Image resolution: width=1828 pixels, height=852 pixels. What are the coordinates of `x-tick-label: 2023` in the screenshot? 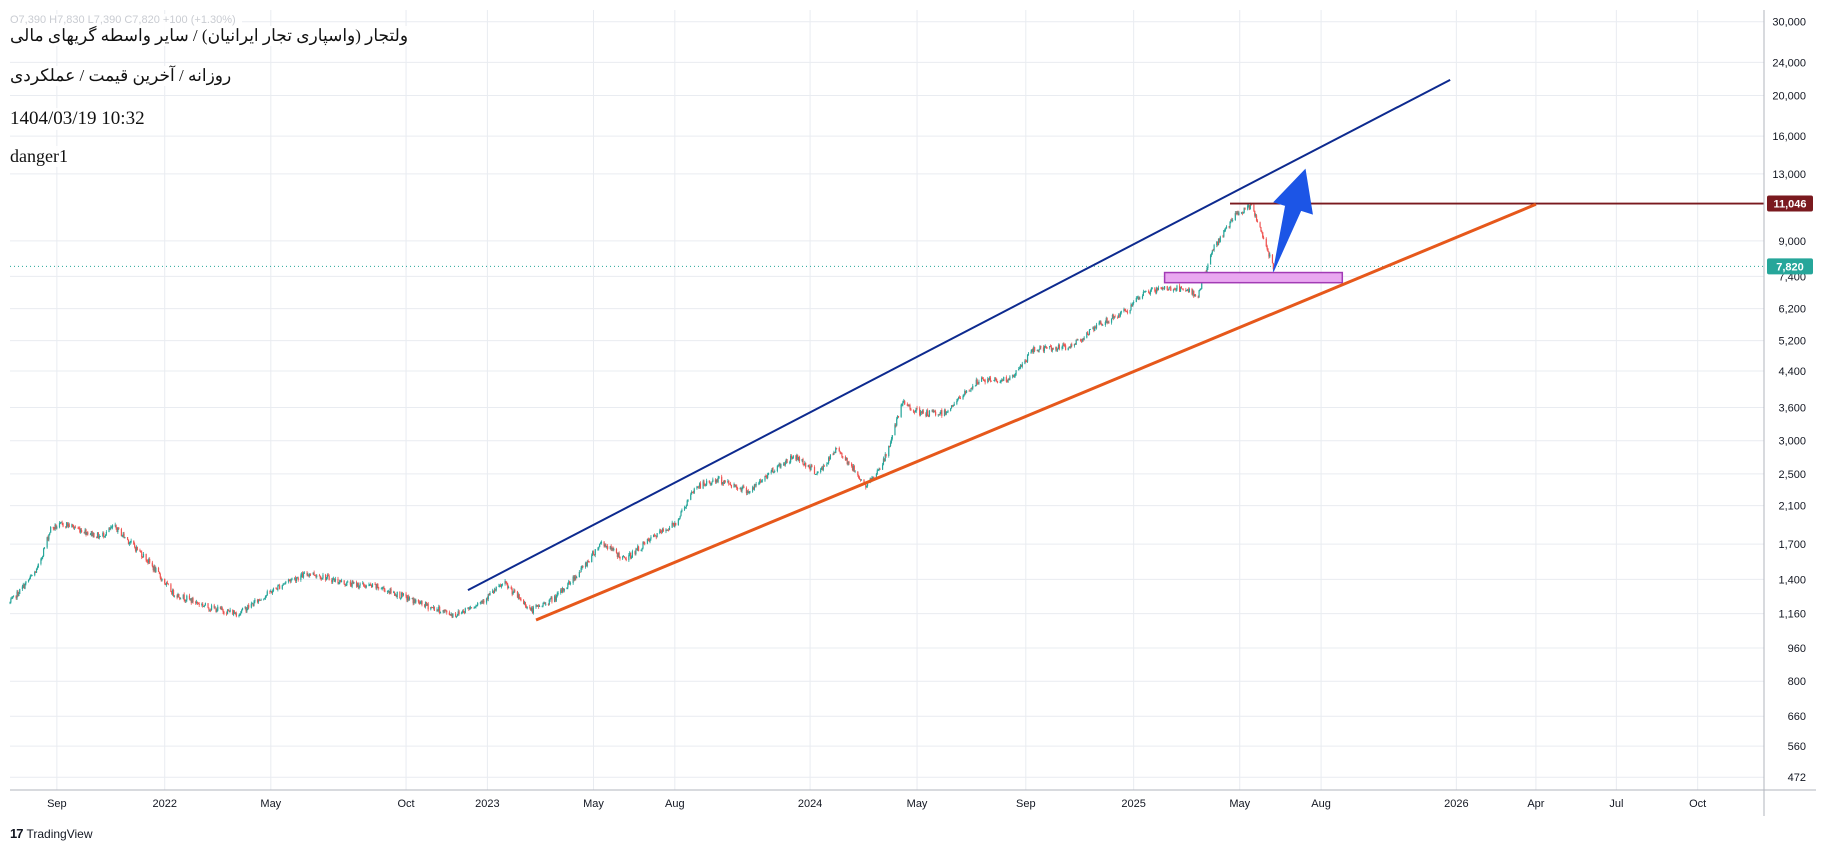 It's located at (487, 804).